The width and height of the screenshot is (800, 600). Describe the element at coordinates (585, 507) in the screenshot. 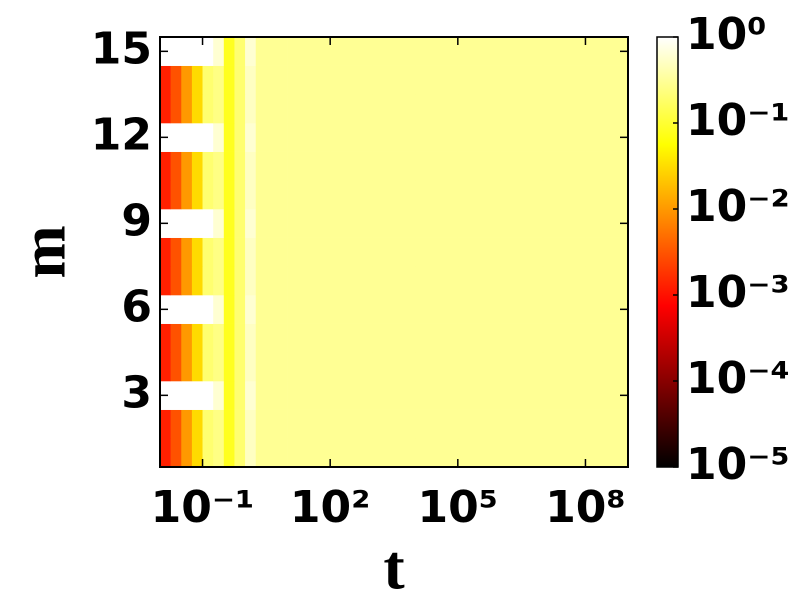

I see `x-tick-label: 10⁸` at that location.